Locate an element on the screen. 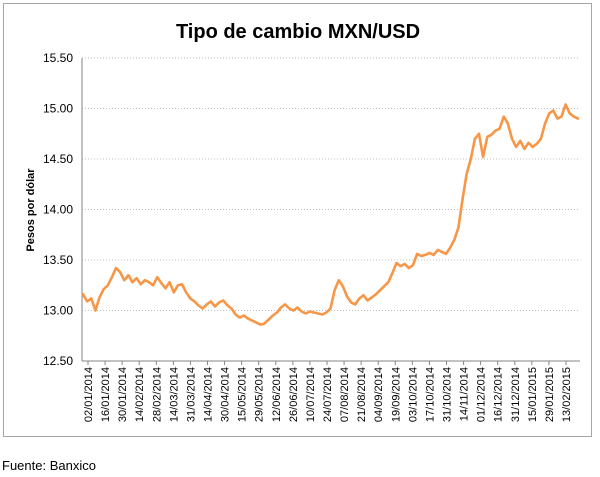 The height and width of the screenshot is (477, 600). x-tick-label: 13/02/2015 is located at coordinates (567, 394).